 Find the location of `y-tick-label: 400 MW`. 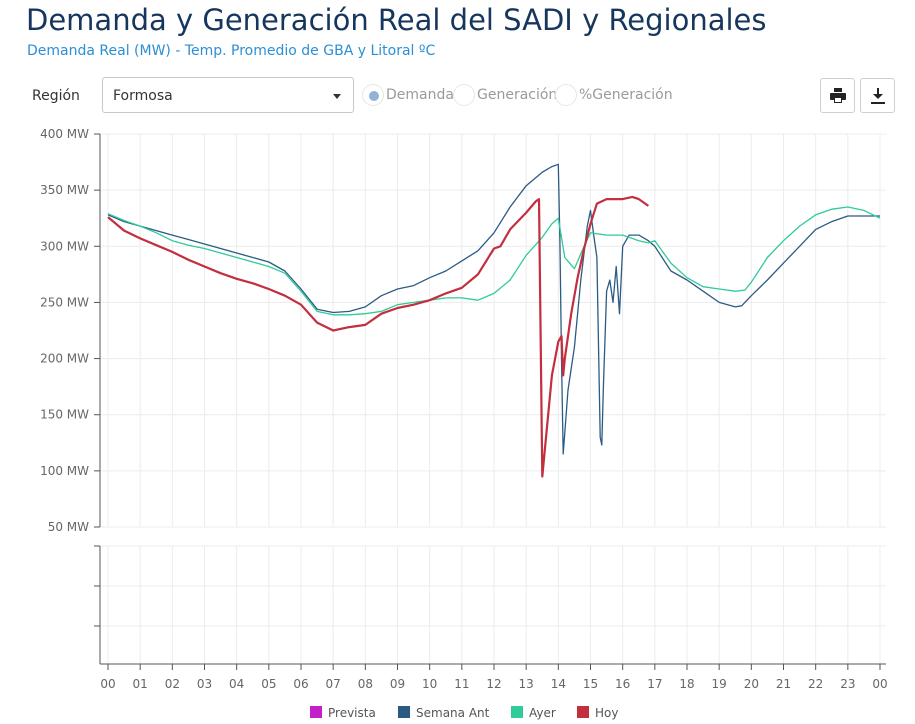

y-tick-label: 400 MW is located at coordinates (64, 134).